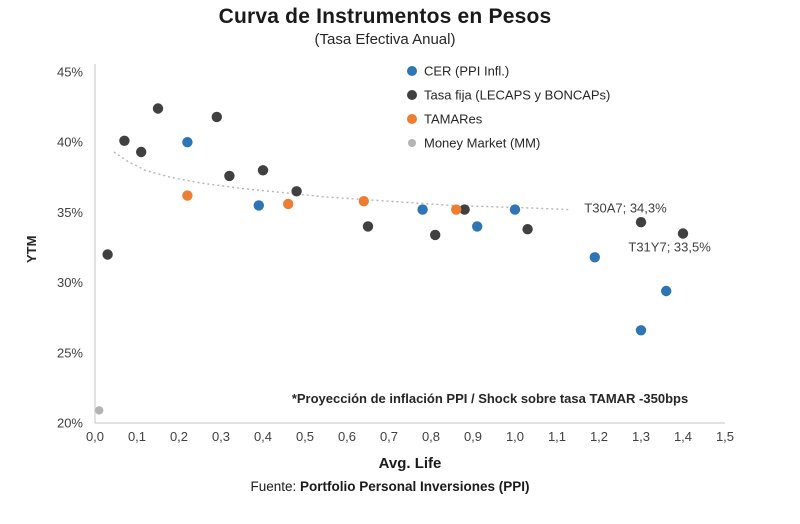 The height and width of the screenshot is (524, 800). Describe the element at coordinates (641, 436) in the screenshot. I see `x-tick-label: 1,3` at that location.